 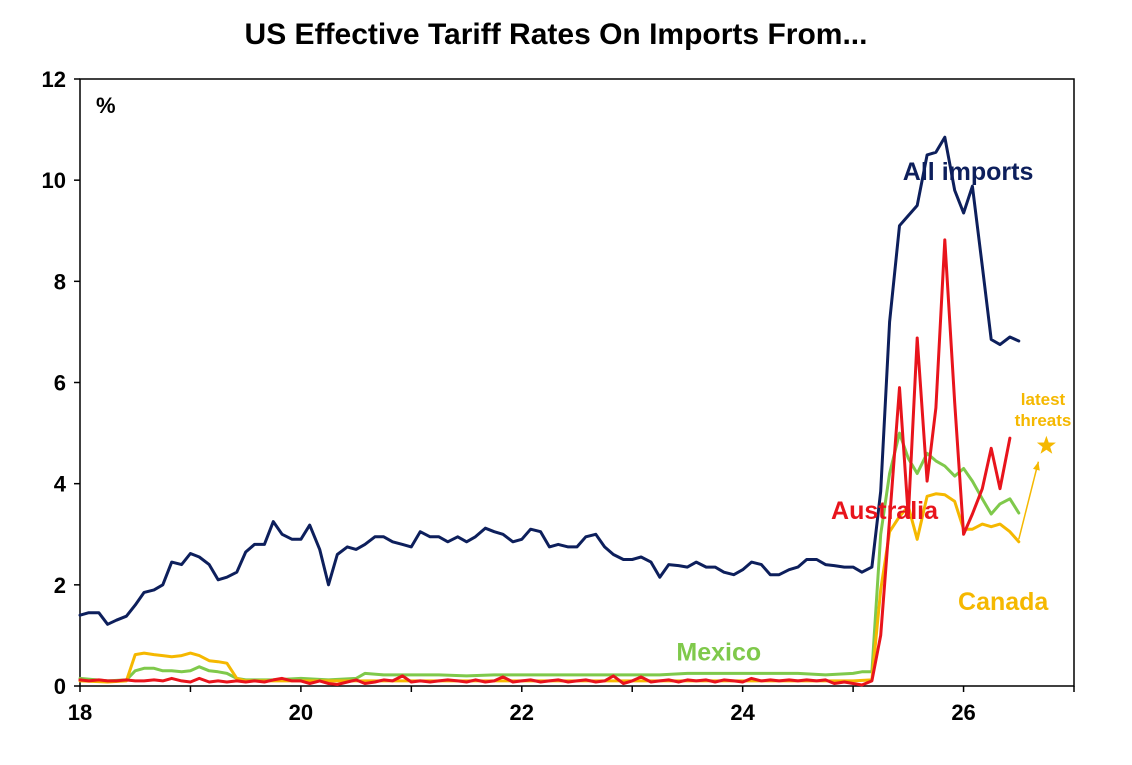 I want to click on annotation-arrow-line, so click(x=1029, y=500).